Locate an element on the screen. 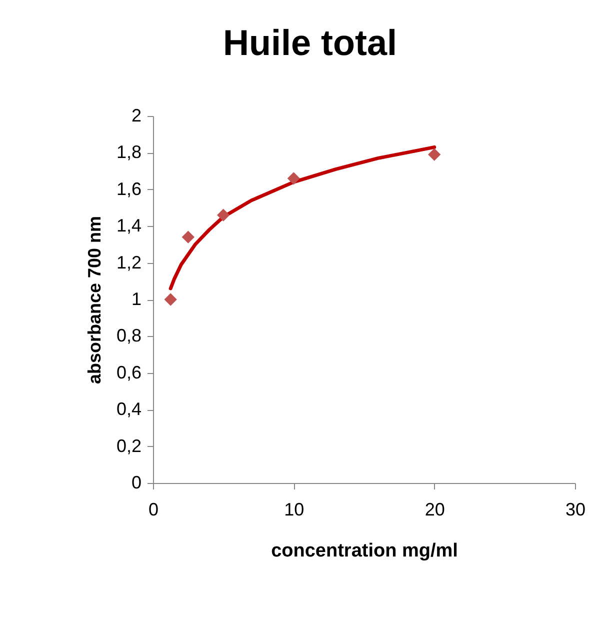 This screenshot has height=623, width=609. x-tick-label: 20 is located at coordinates (434, 510).